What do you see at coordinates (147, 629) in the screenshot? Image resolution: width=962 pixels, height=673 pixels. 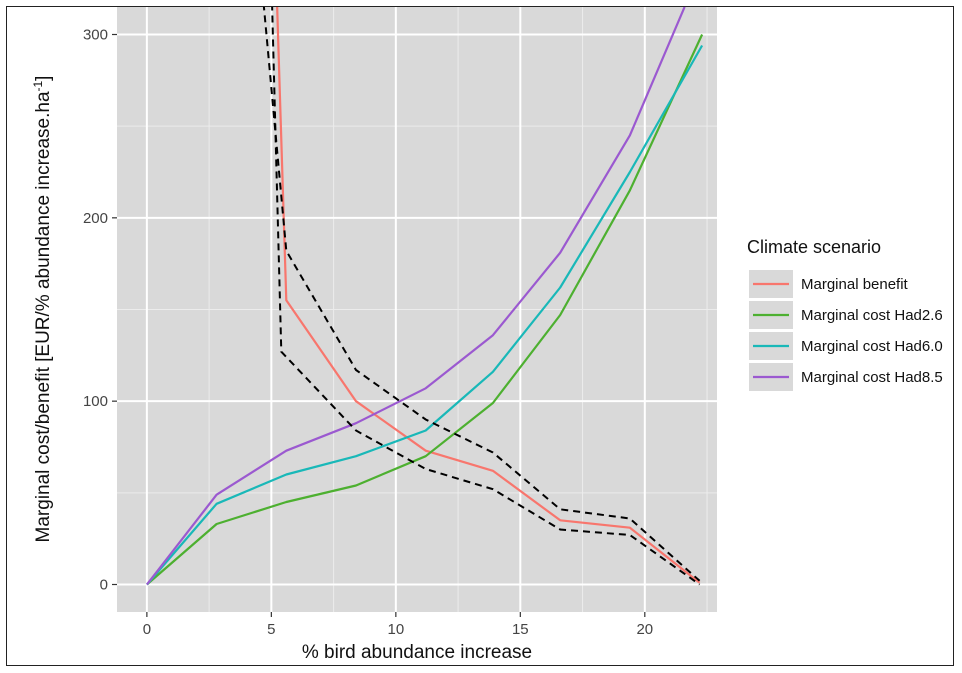 I see `x-tick-label: 0` at bounding box center [147, 629].